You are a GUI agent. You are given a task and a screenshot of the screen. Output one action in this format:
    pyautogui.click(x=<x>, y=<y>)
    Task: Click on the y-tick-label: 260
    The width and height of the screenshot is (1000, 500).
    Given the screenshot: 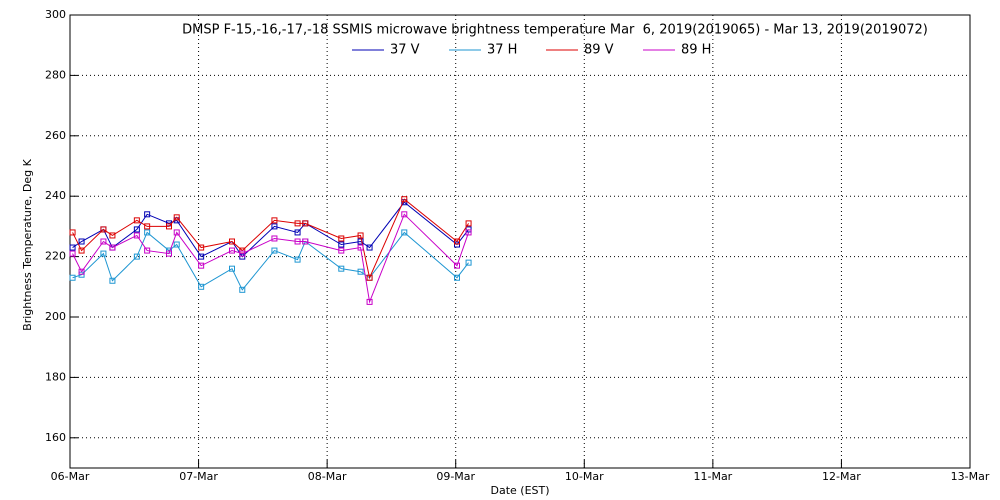 What is the action you would take?
    pyautogui.click(x=55, y=135)
    